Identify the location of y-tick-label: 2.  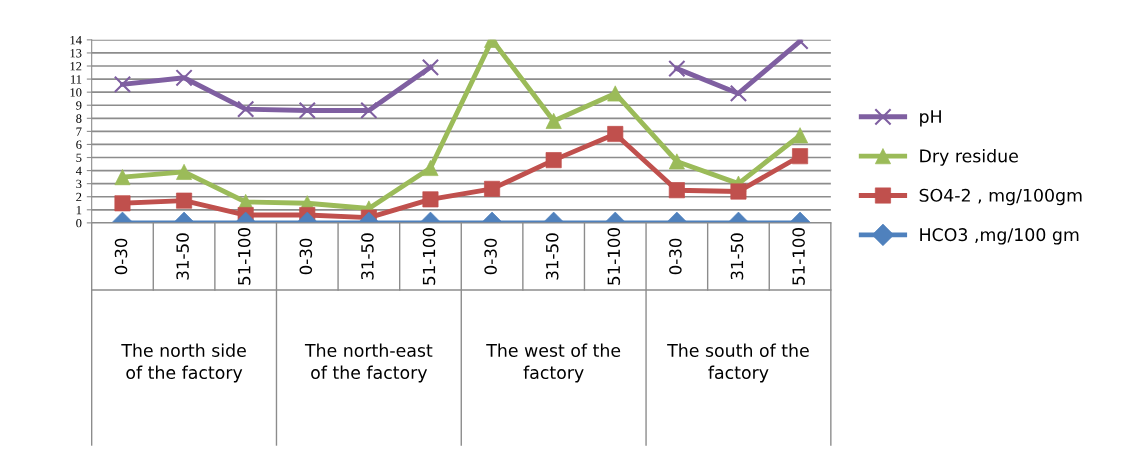
(79, 197).